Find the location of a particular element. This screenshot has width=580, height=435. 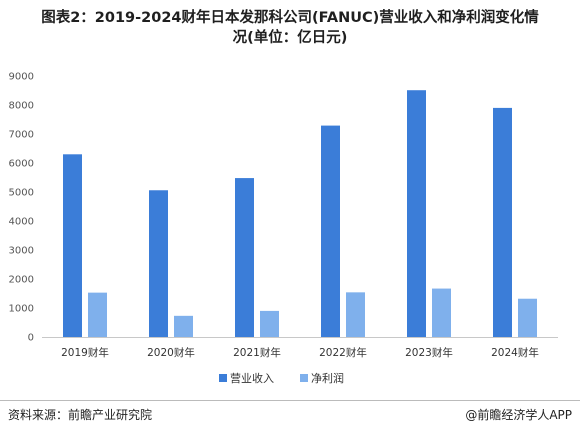

footer: 资料来源：前瞻产业研究院 @前瞻经济学人APP is located at coordinates (290, 412).